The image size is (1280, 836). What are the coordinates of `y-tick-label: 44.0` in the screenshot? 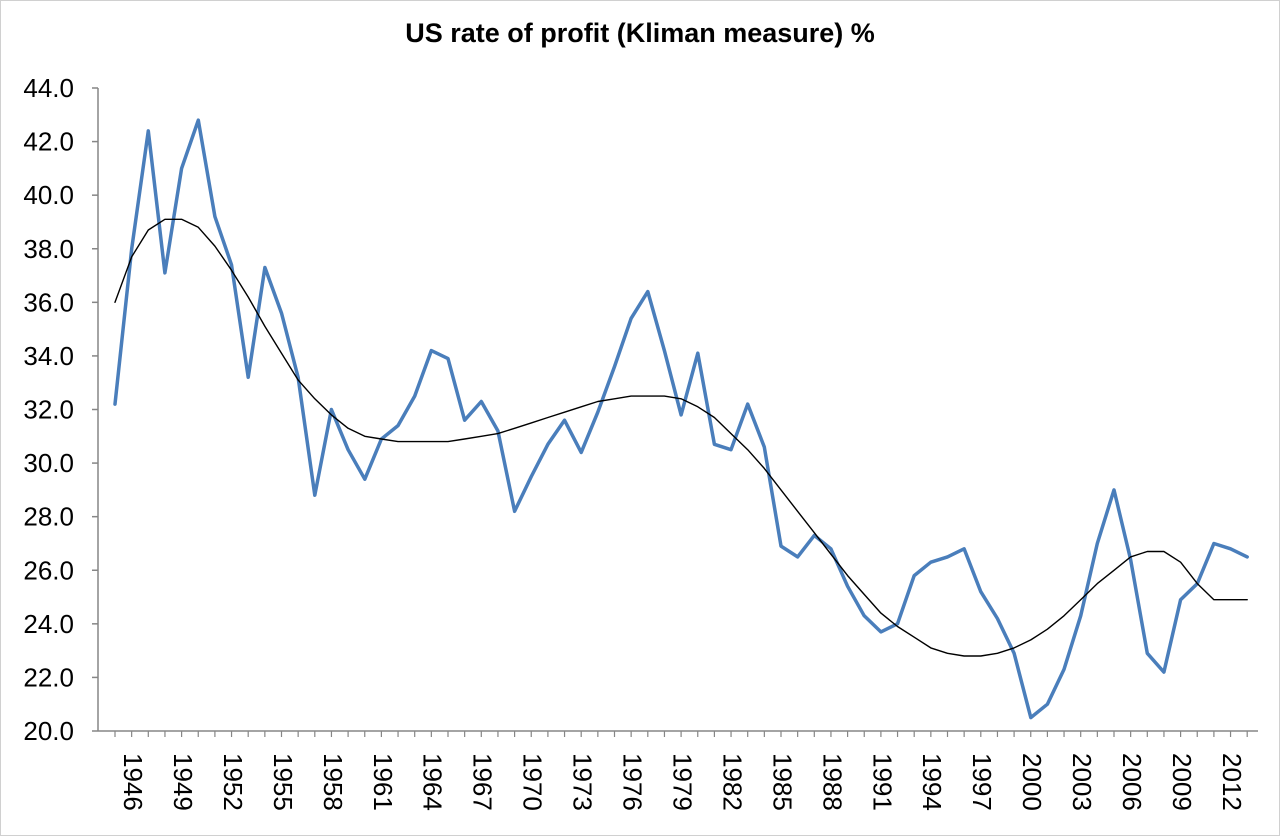 It's located at (48, 88).